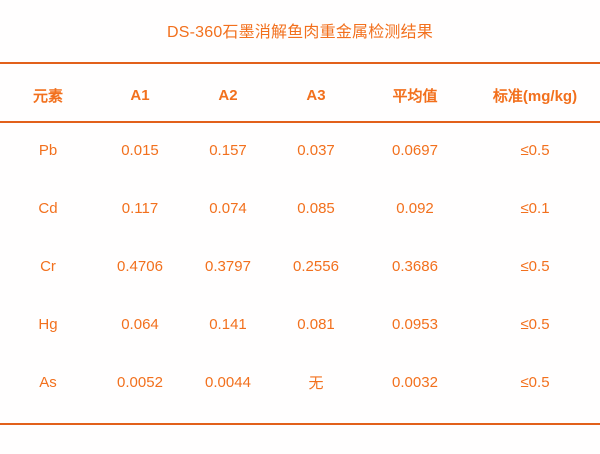 This screenshot has height=454, width=600. Describe the element at coordinates (300, 122) in the screenshot. I see `divider-header` at that location.